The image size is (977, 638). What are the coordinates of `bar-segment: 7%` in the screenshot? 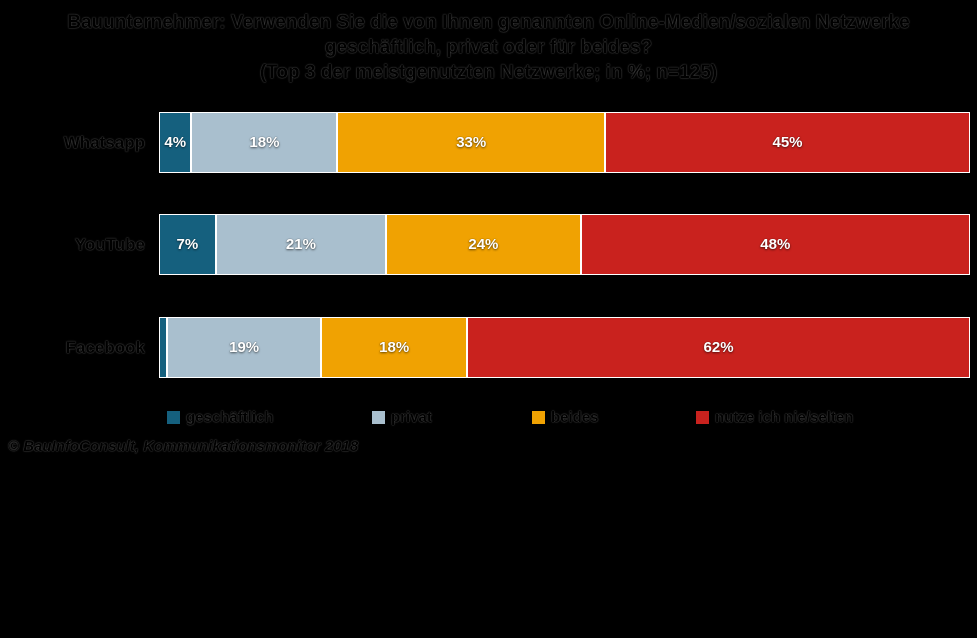 It's located at (187, 244).